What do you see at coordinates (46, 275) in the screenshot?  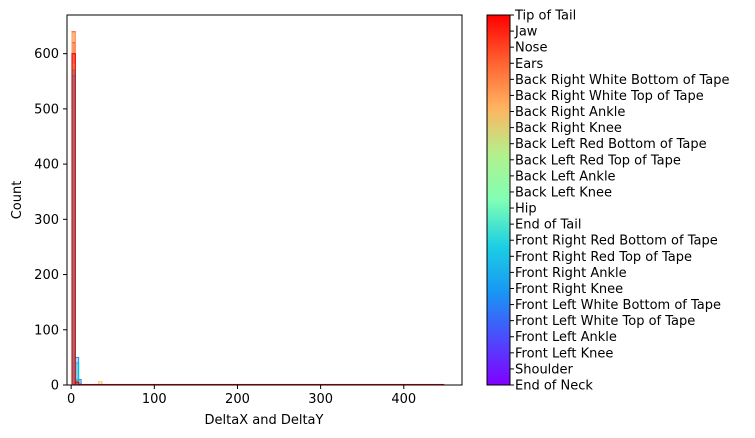 I see `y-tick-label: 200` at bounding box center [46, 275].